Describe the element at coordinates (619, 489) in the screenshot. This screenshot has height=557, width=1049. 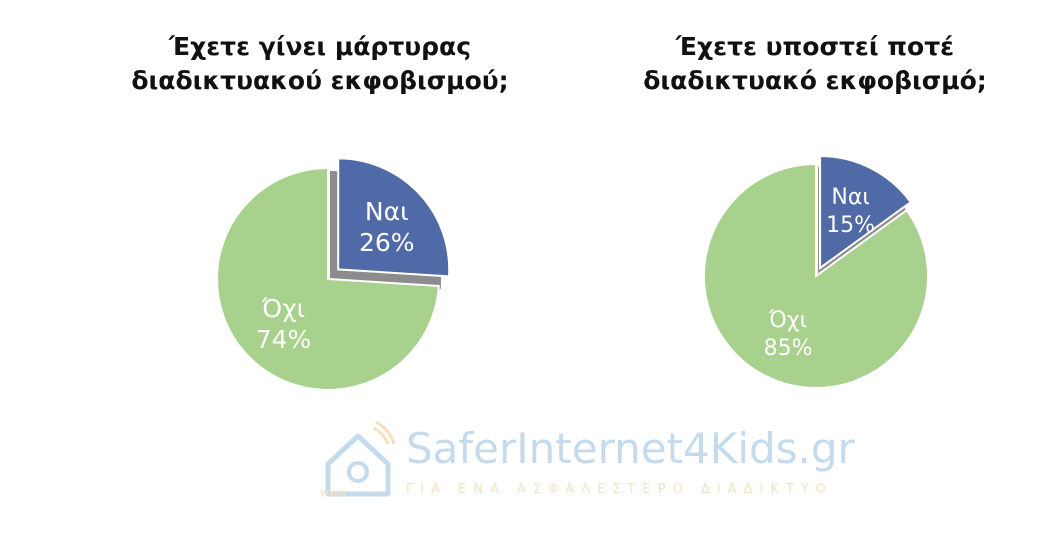
I see `watermark-tagline: ΓΙΑ ΕΝΑ ΑΣΦΑΛΕΣΤΕΡΟ ΔΙΑΔΙΚΤΥΟ` at that location.